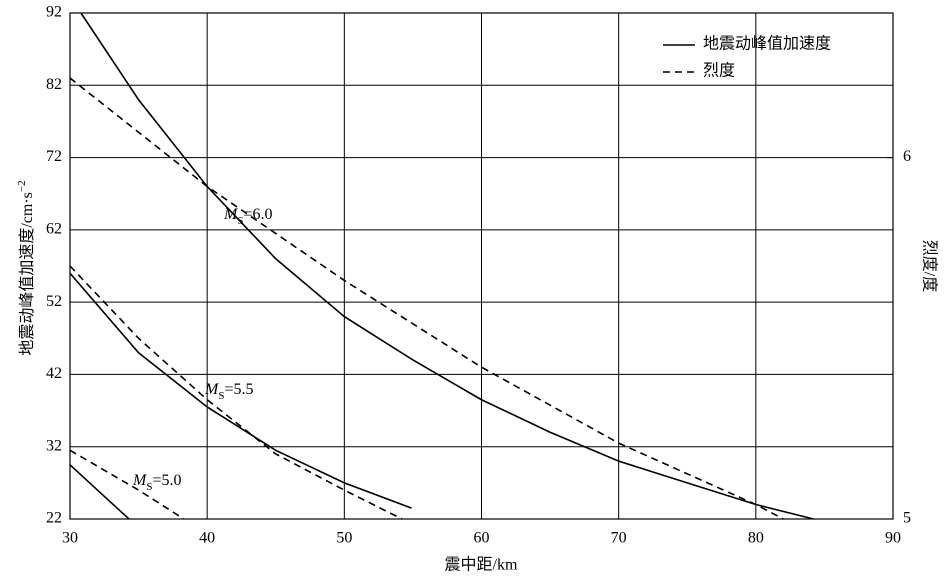 The image size is (952, 582). What do you see at coordinates (482, 538) in the screenshot?
I see `x-tick-label: 60` at bounding box center [482, 538].